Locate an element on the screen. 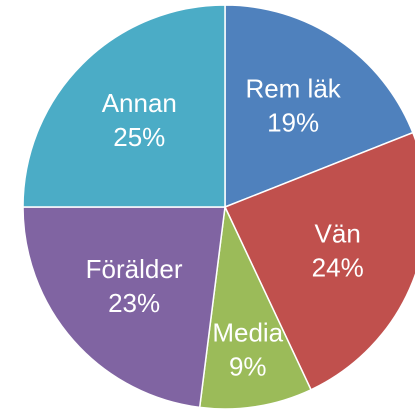 The image size is (415, 409). slice-value-label: 23% is located at coordinates (134, 303).